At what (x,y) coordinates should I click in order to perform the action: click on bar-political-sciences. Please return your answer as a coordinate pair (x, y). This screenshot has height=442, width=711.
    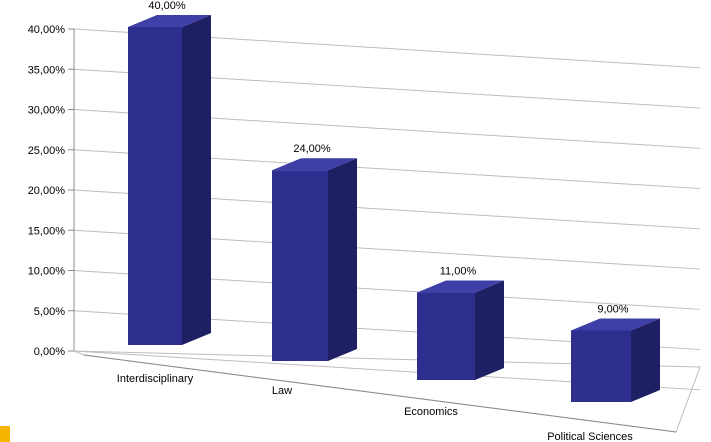
    Looking at the image, I should click on (615, 360).